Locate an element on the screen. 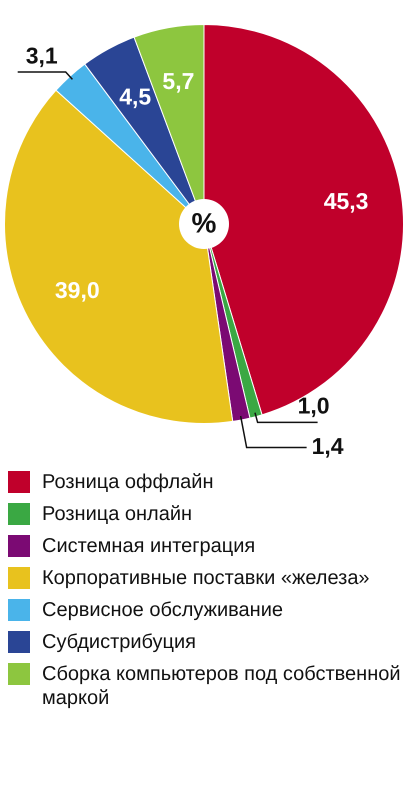 This screenshot has width=418, height=800. data-label: 3,1 is located at coordinates (42, 55).